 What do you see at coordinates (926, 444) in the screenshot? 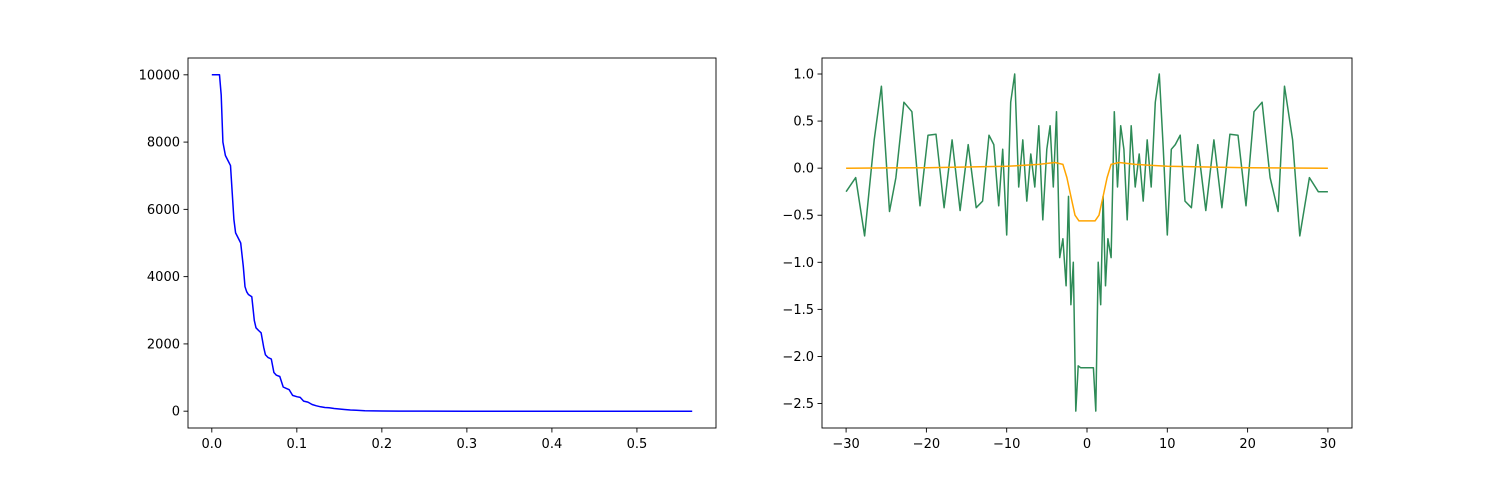
I see `x-tick-label: −20` at bounding box center [926, 444].